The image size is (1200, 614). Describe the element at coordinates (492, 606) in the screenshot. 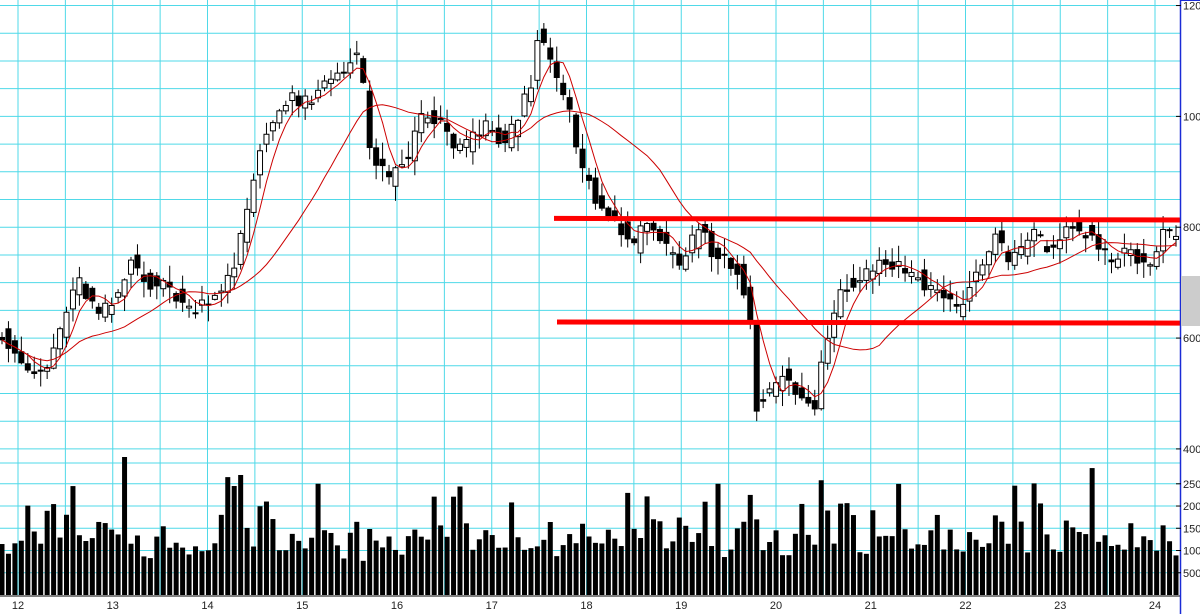

I see `date-tick-label: 17` at that location.